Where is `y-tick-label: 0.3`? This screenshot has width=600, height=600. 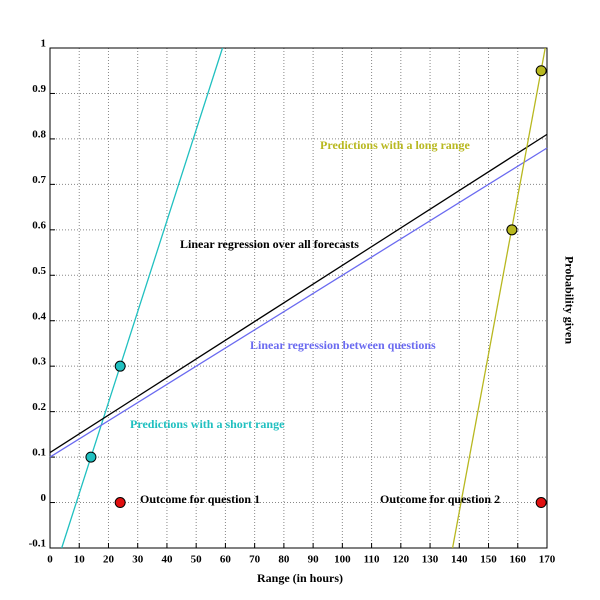
y-tick-label: 0.3 is located at coordinates (39, 362).